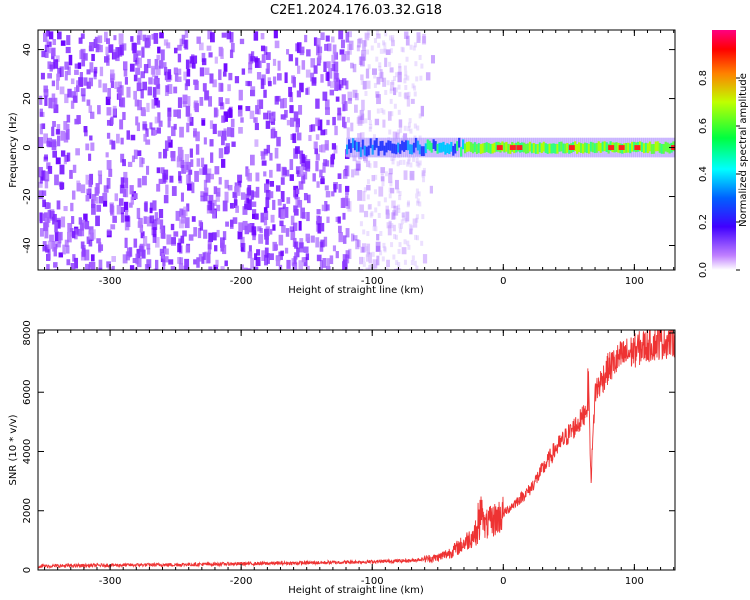  Describe the element at coordinates (724, 150) in the screenshot. I see `colorbar` at that location.